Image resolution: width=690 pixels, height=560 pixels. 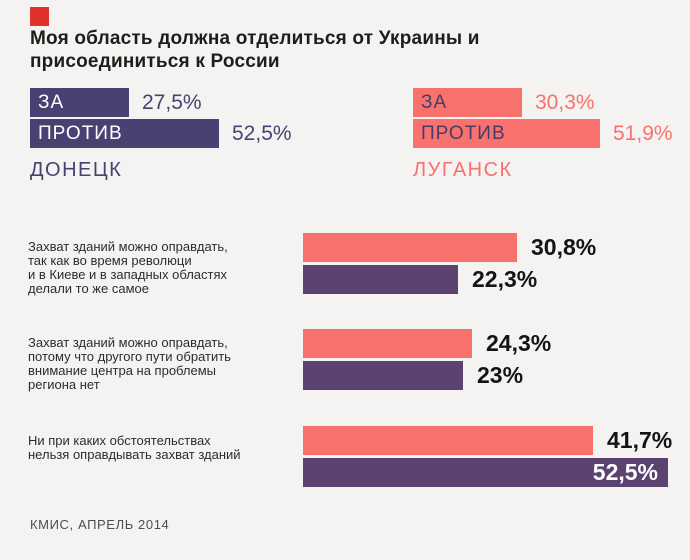 What do you see at coordinates (110, 260) in the screenshot?
I see `question-1-line-2: так как во время революци` at bounding box center [110, 260].